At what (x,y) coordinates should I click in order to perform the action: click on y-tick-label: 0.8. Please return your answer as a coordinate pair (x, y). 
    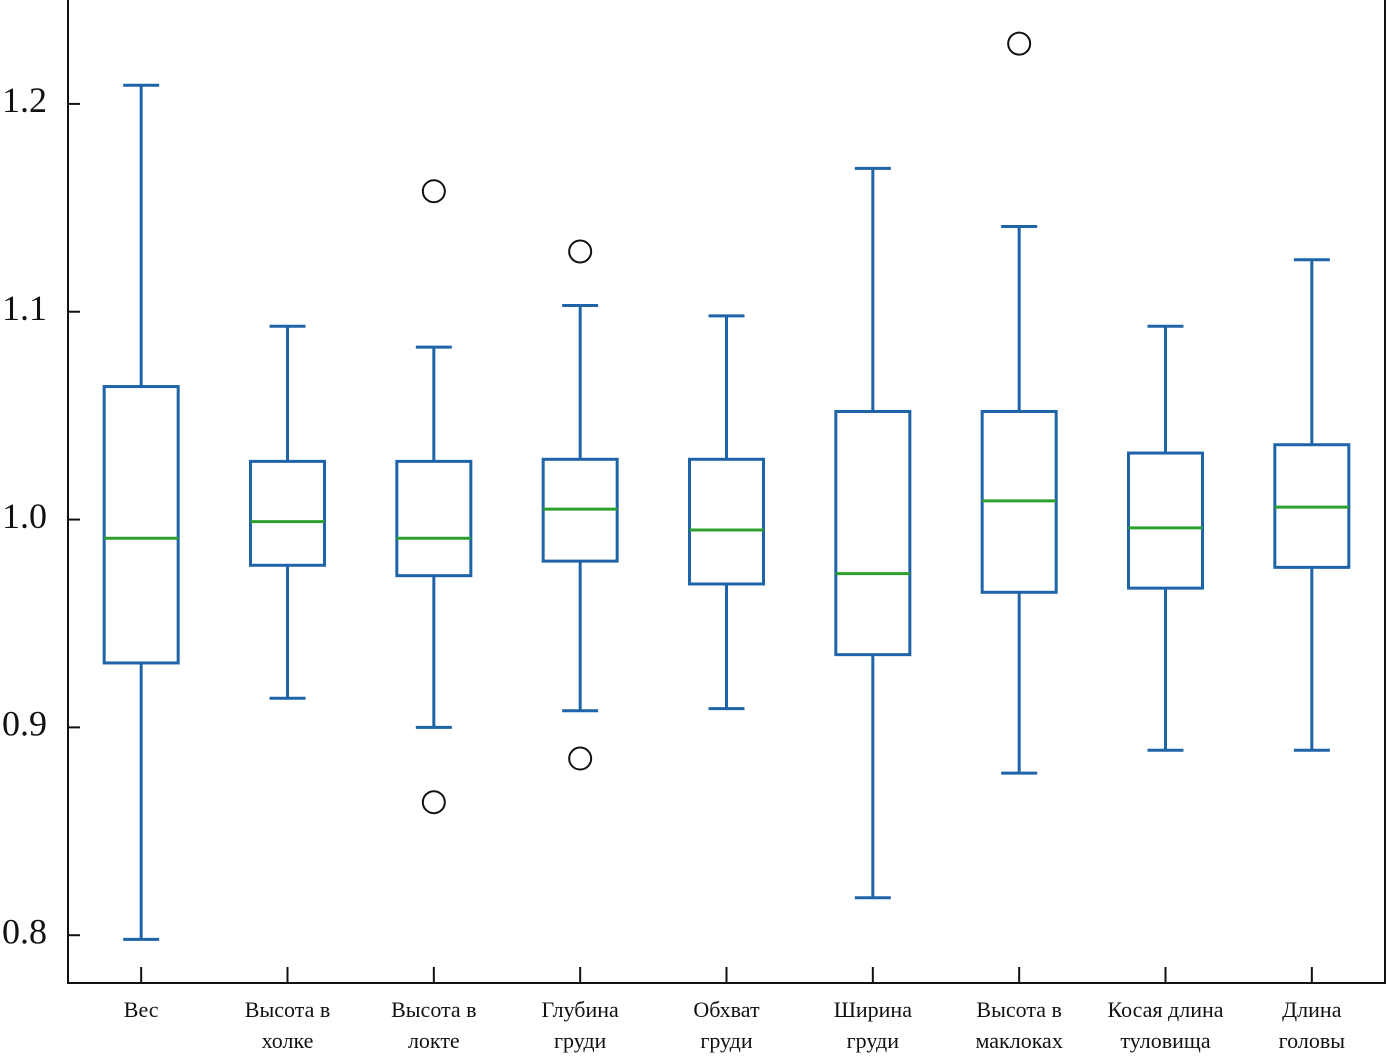
    Looking at the image, I should click on (24, 931).